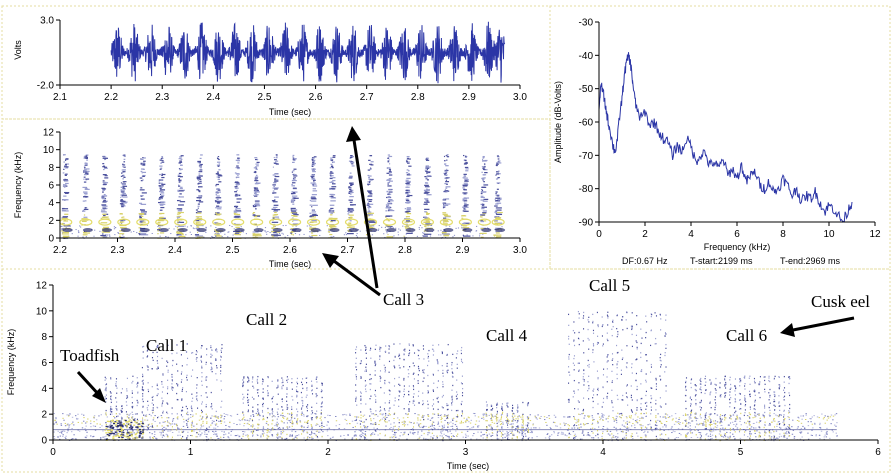 The height and width of the screenshot is (474, 892). I want to click on waveform-x-tick-label: 2.2, so click(111, 97).